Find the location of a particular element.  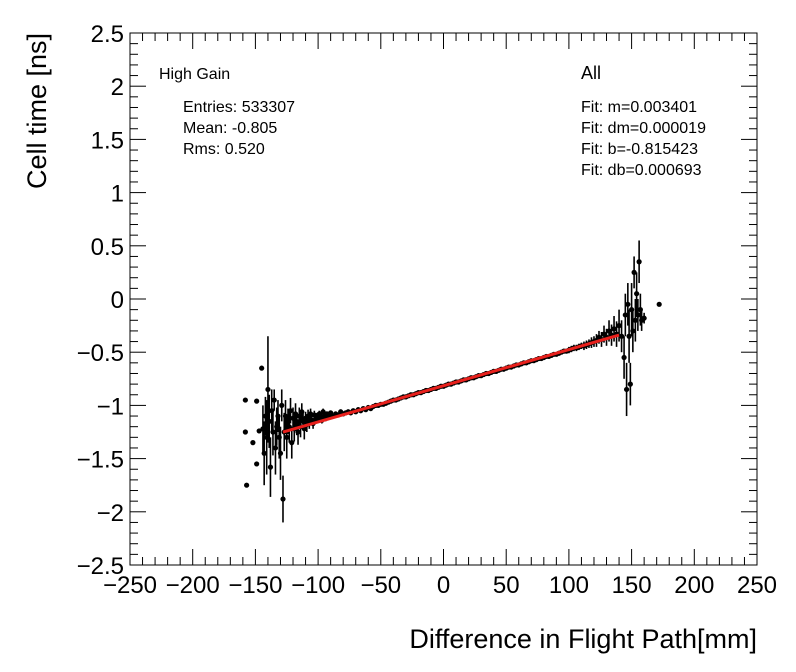

entries-label: Entries: 533307 is located at coordinates (239, 107).